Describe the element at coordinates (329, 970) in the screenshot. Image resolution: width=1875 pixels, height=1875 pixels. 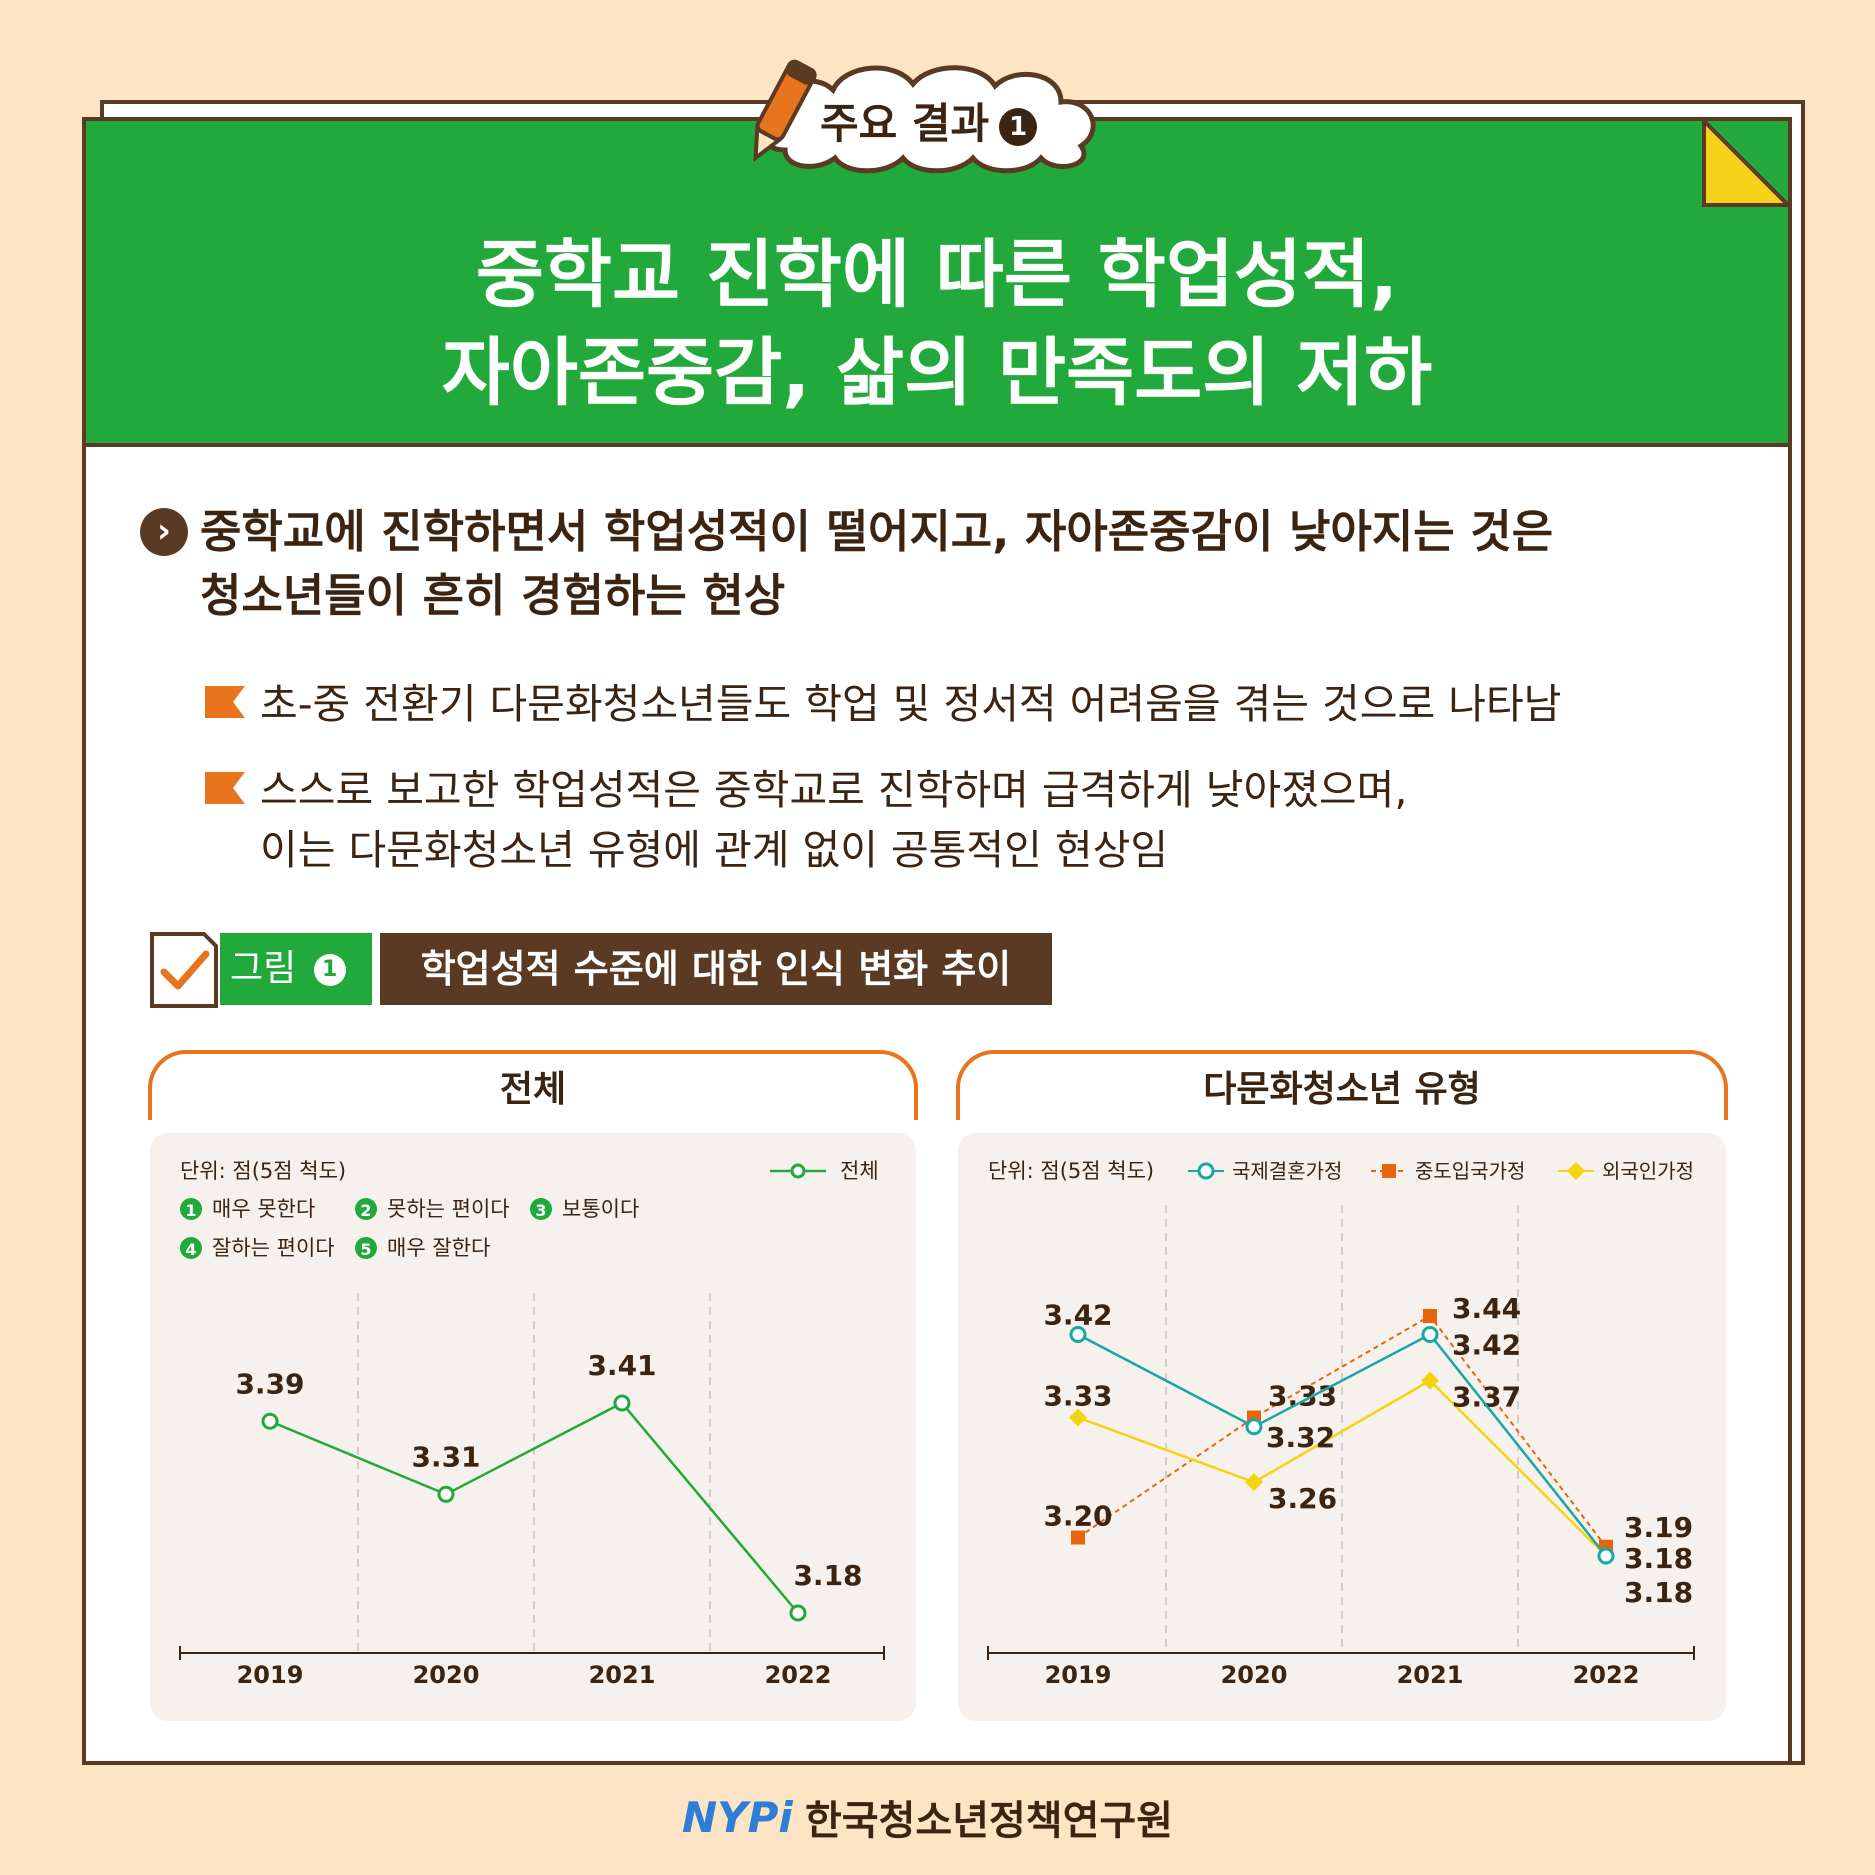
I see `figure-number: 1` at that location.